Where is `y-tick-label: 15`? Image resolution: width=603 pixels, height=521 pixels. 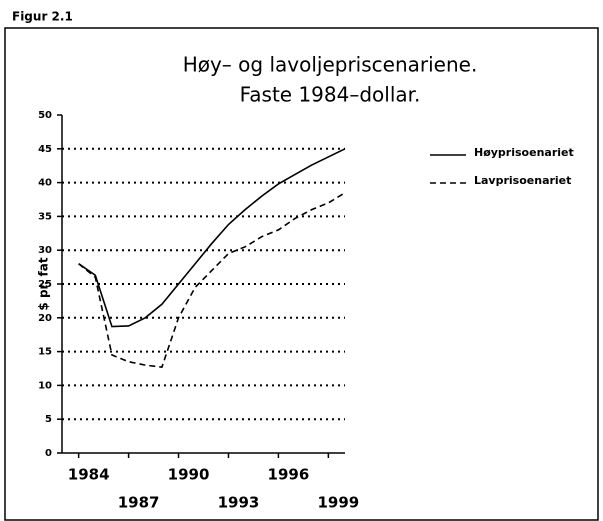
y-tick-label: 15 is located at coordinates (45, 352).